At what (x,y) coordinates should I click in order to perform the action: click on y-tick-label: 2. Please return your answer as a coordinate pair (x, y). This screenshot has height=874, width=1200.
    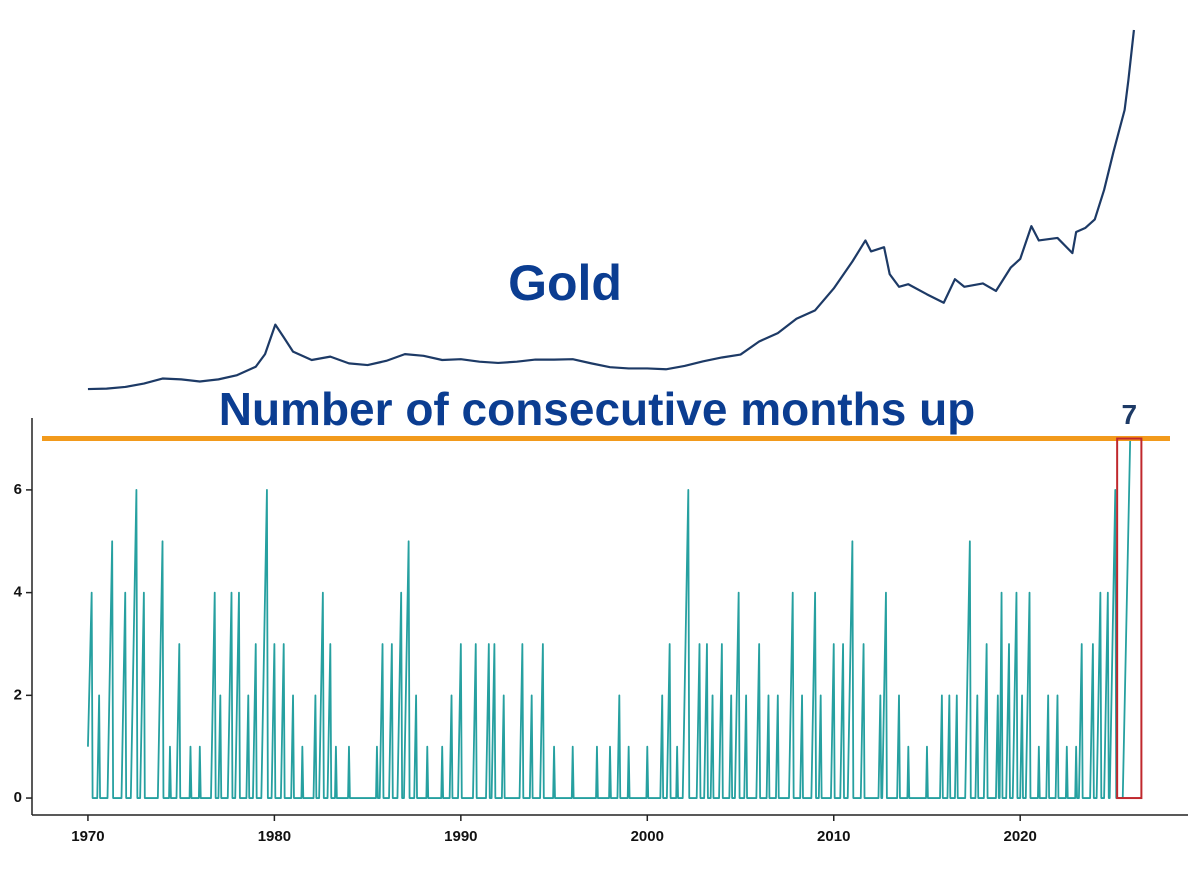
    Looking at the image, I should click on (18, 694).